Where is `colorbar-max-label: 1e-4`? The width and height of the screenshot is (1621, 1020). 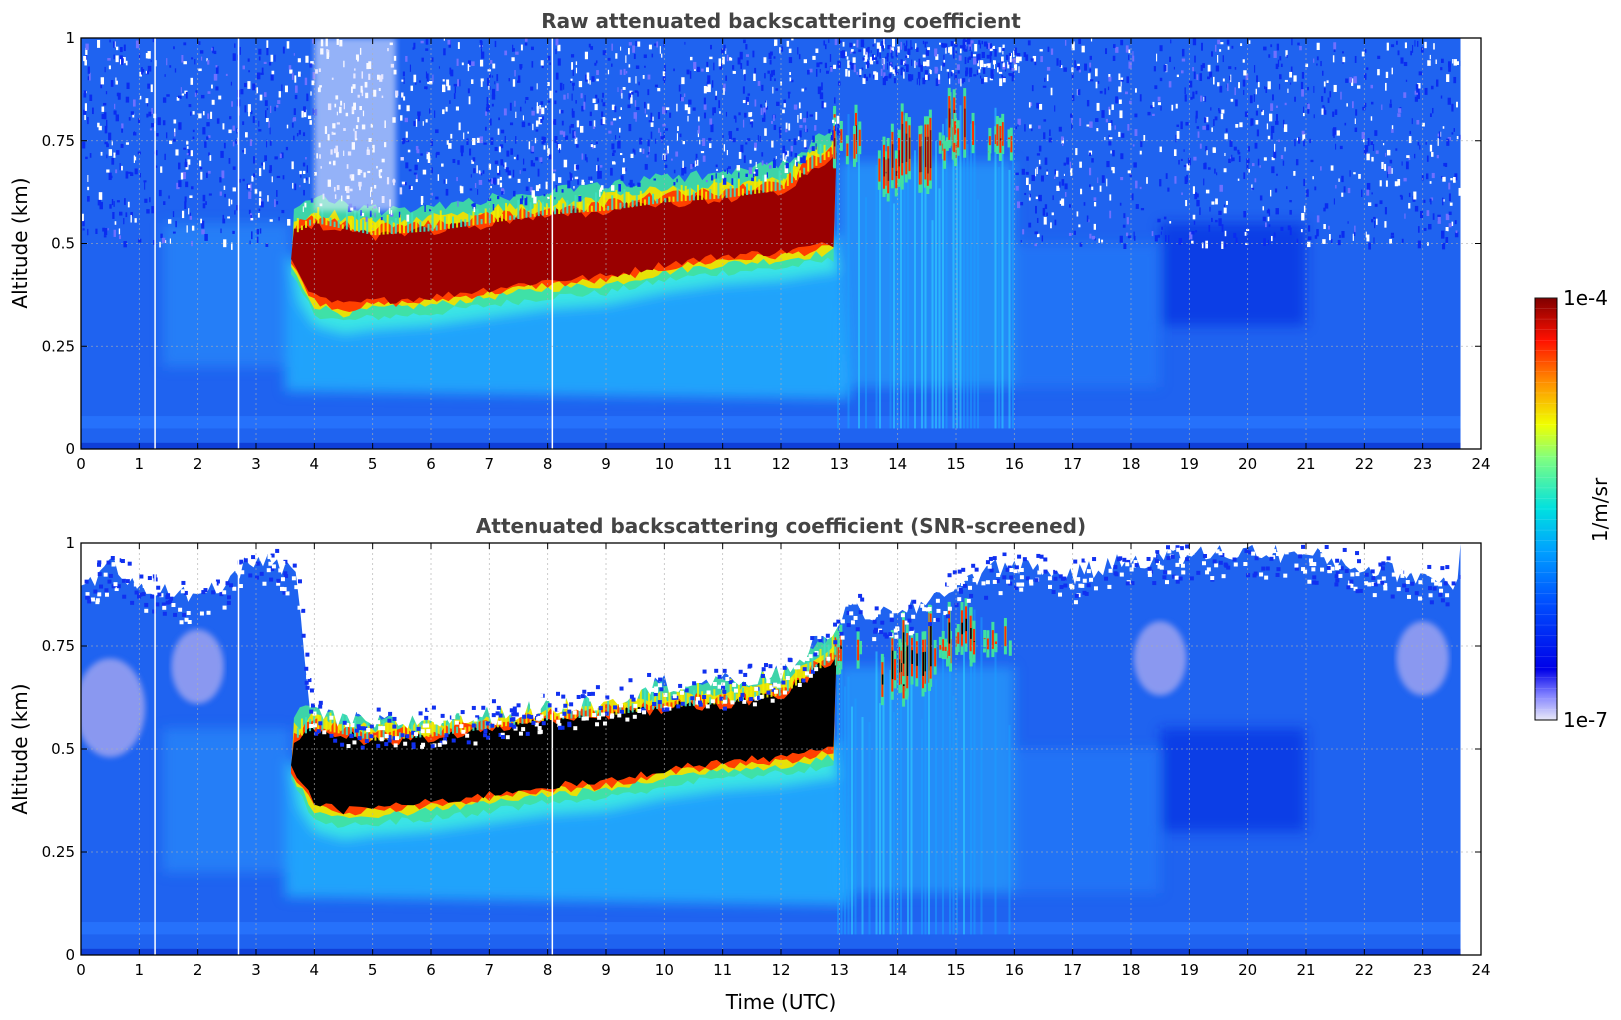 colorbar-max-label: 1e-4 is located at coordinates (1585, 298).